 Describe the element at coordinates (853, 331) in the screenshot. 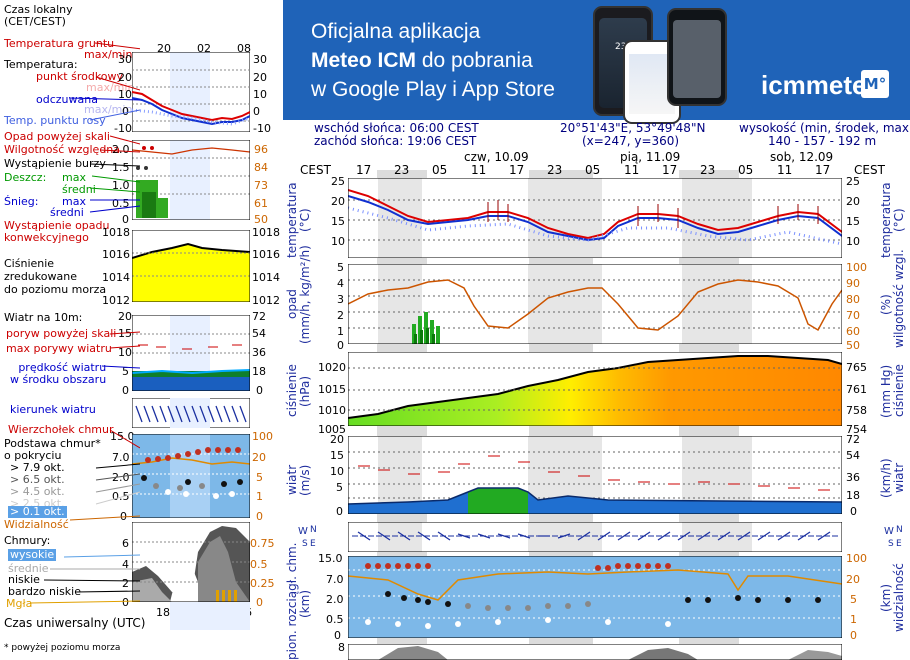

I see `humidity-tick-5: 60` at that location.